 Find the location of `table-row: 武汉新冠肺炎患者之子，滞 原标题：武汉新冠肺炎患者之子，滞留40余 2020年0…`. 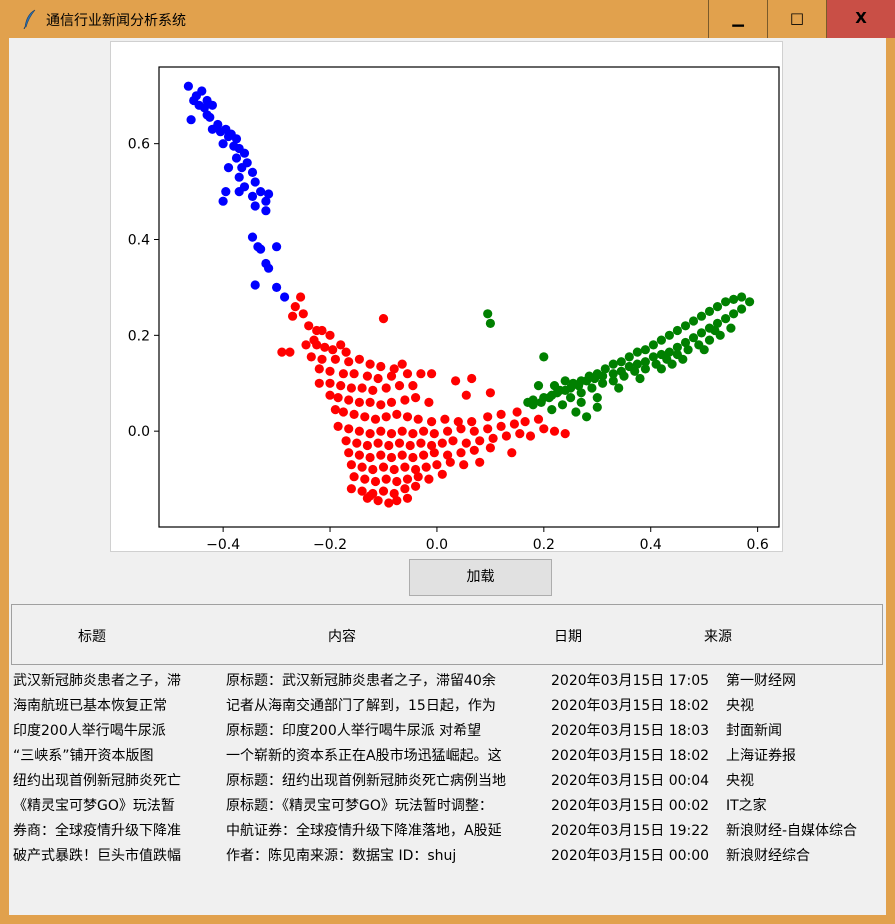

table-row: 武汉新冠肺炎患者之子，滞 原标题：武汉新冠肺炎患者之子，滞留40余 2020年0… is located at coordinates (447, 680).